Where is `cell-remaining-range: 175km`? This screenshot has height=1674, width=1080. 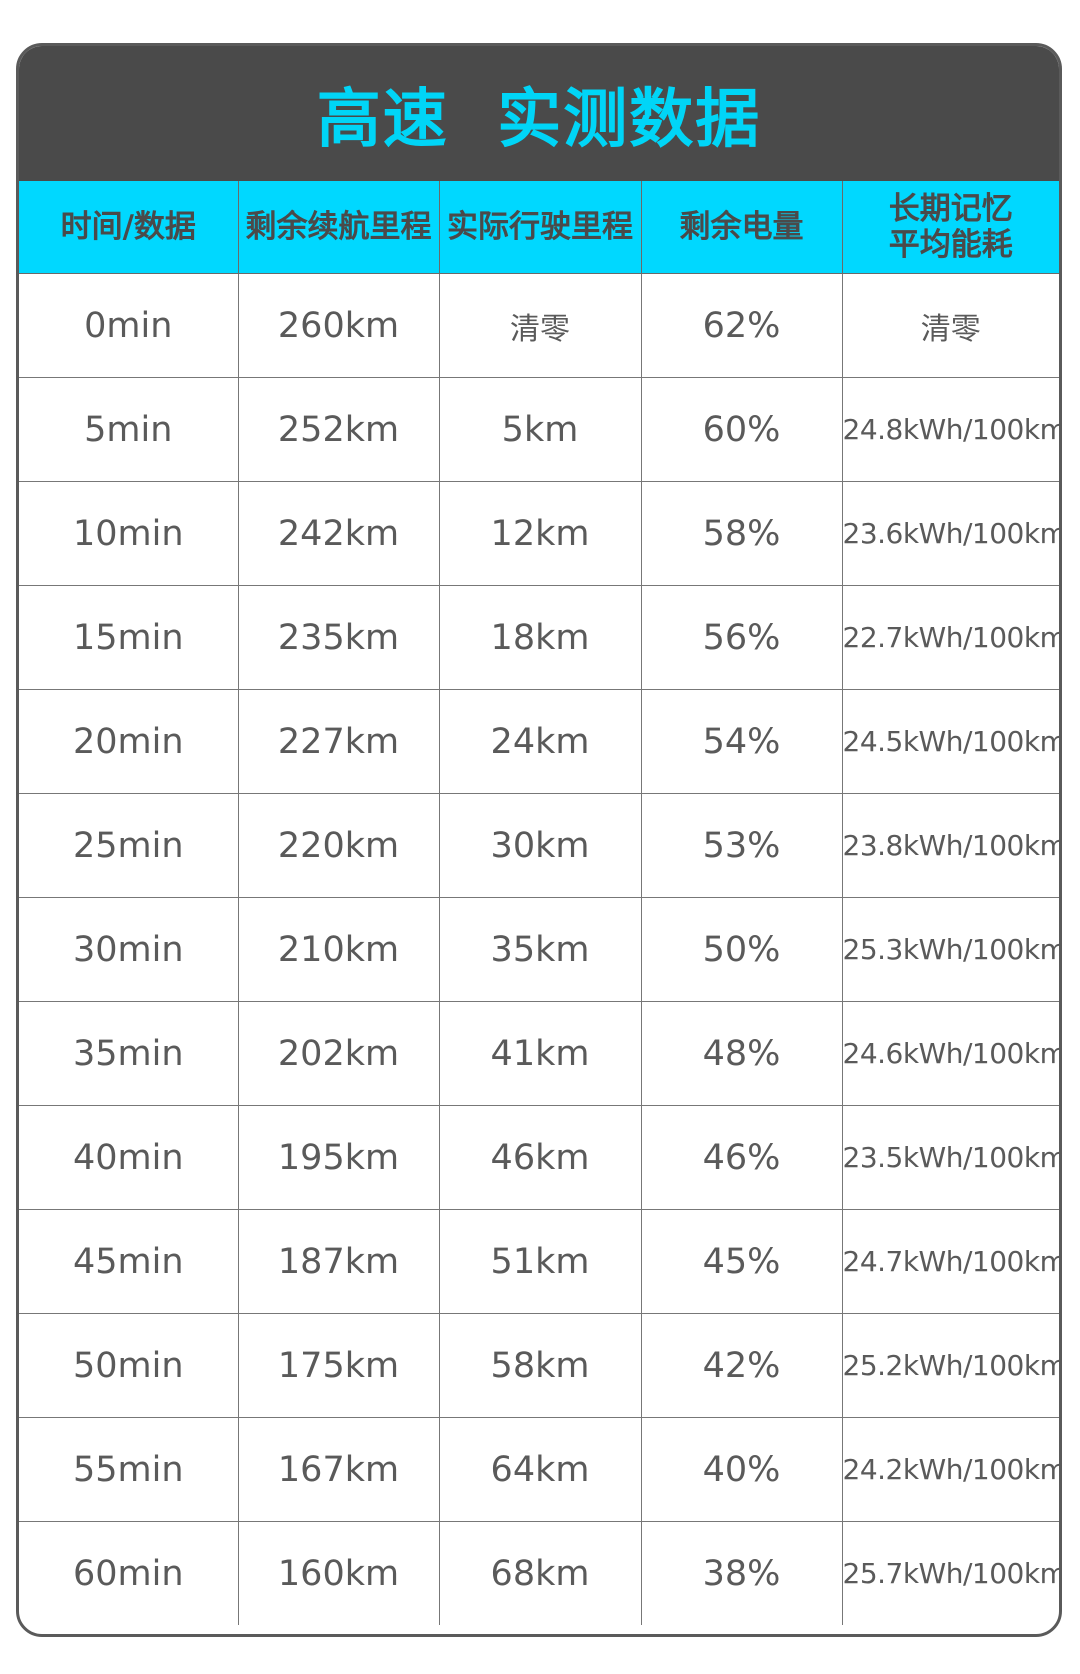
cell-remaining-range: 175km is located at coordinates (338, 1365).